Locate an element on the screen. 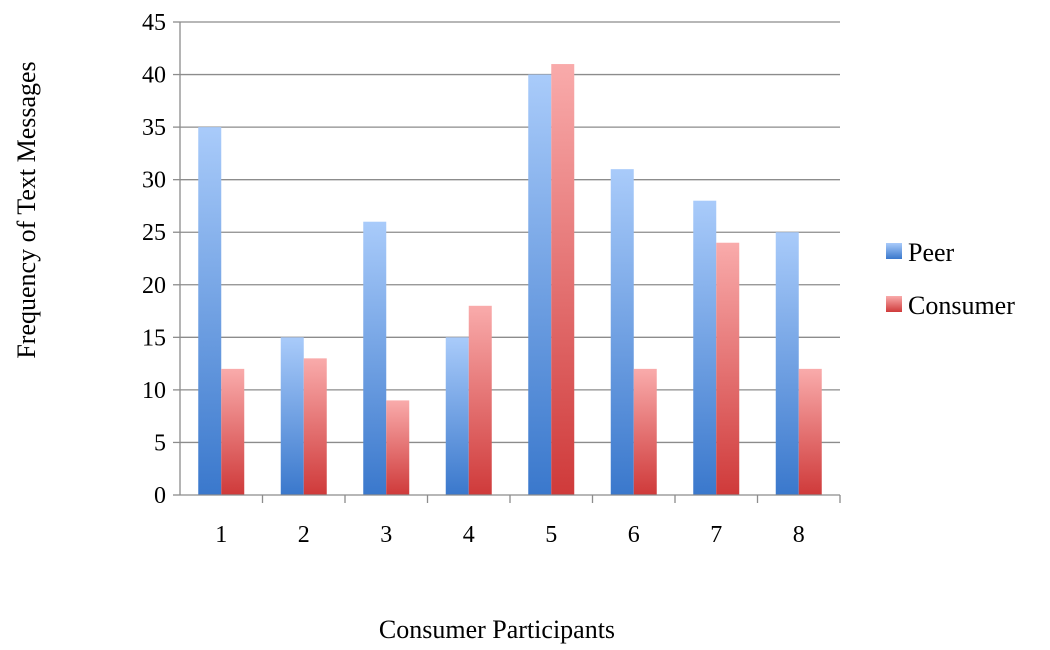 This screenshot has height=650, width=1050. y-tick-label: 25 is located at coordinates (154, 233).